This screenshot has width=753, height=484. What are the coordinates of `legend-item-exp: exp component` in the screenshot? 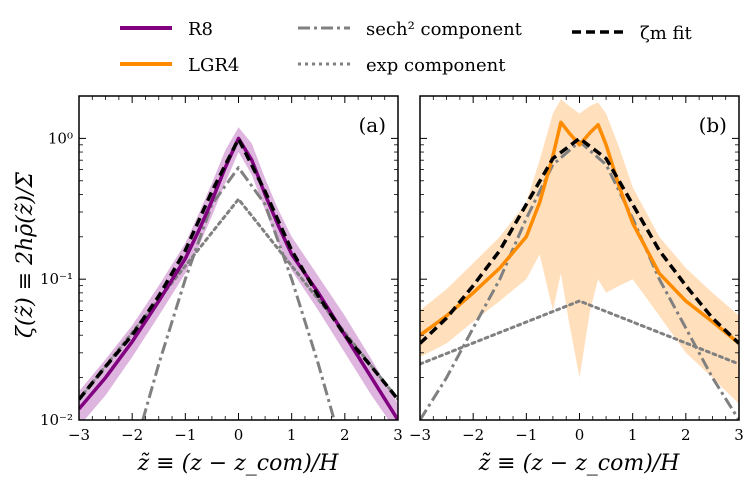 It's located at (402, 65).